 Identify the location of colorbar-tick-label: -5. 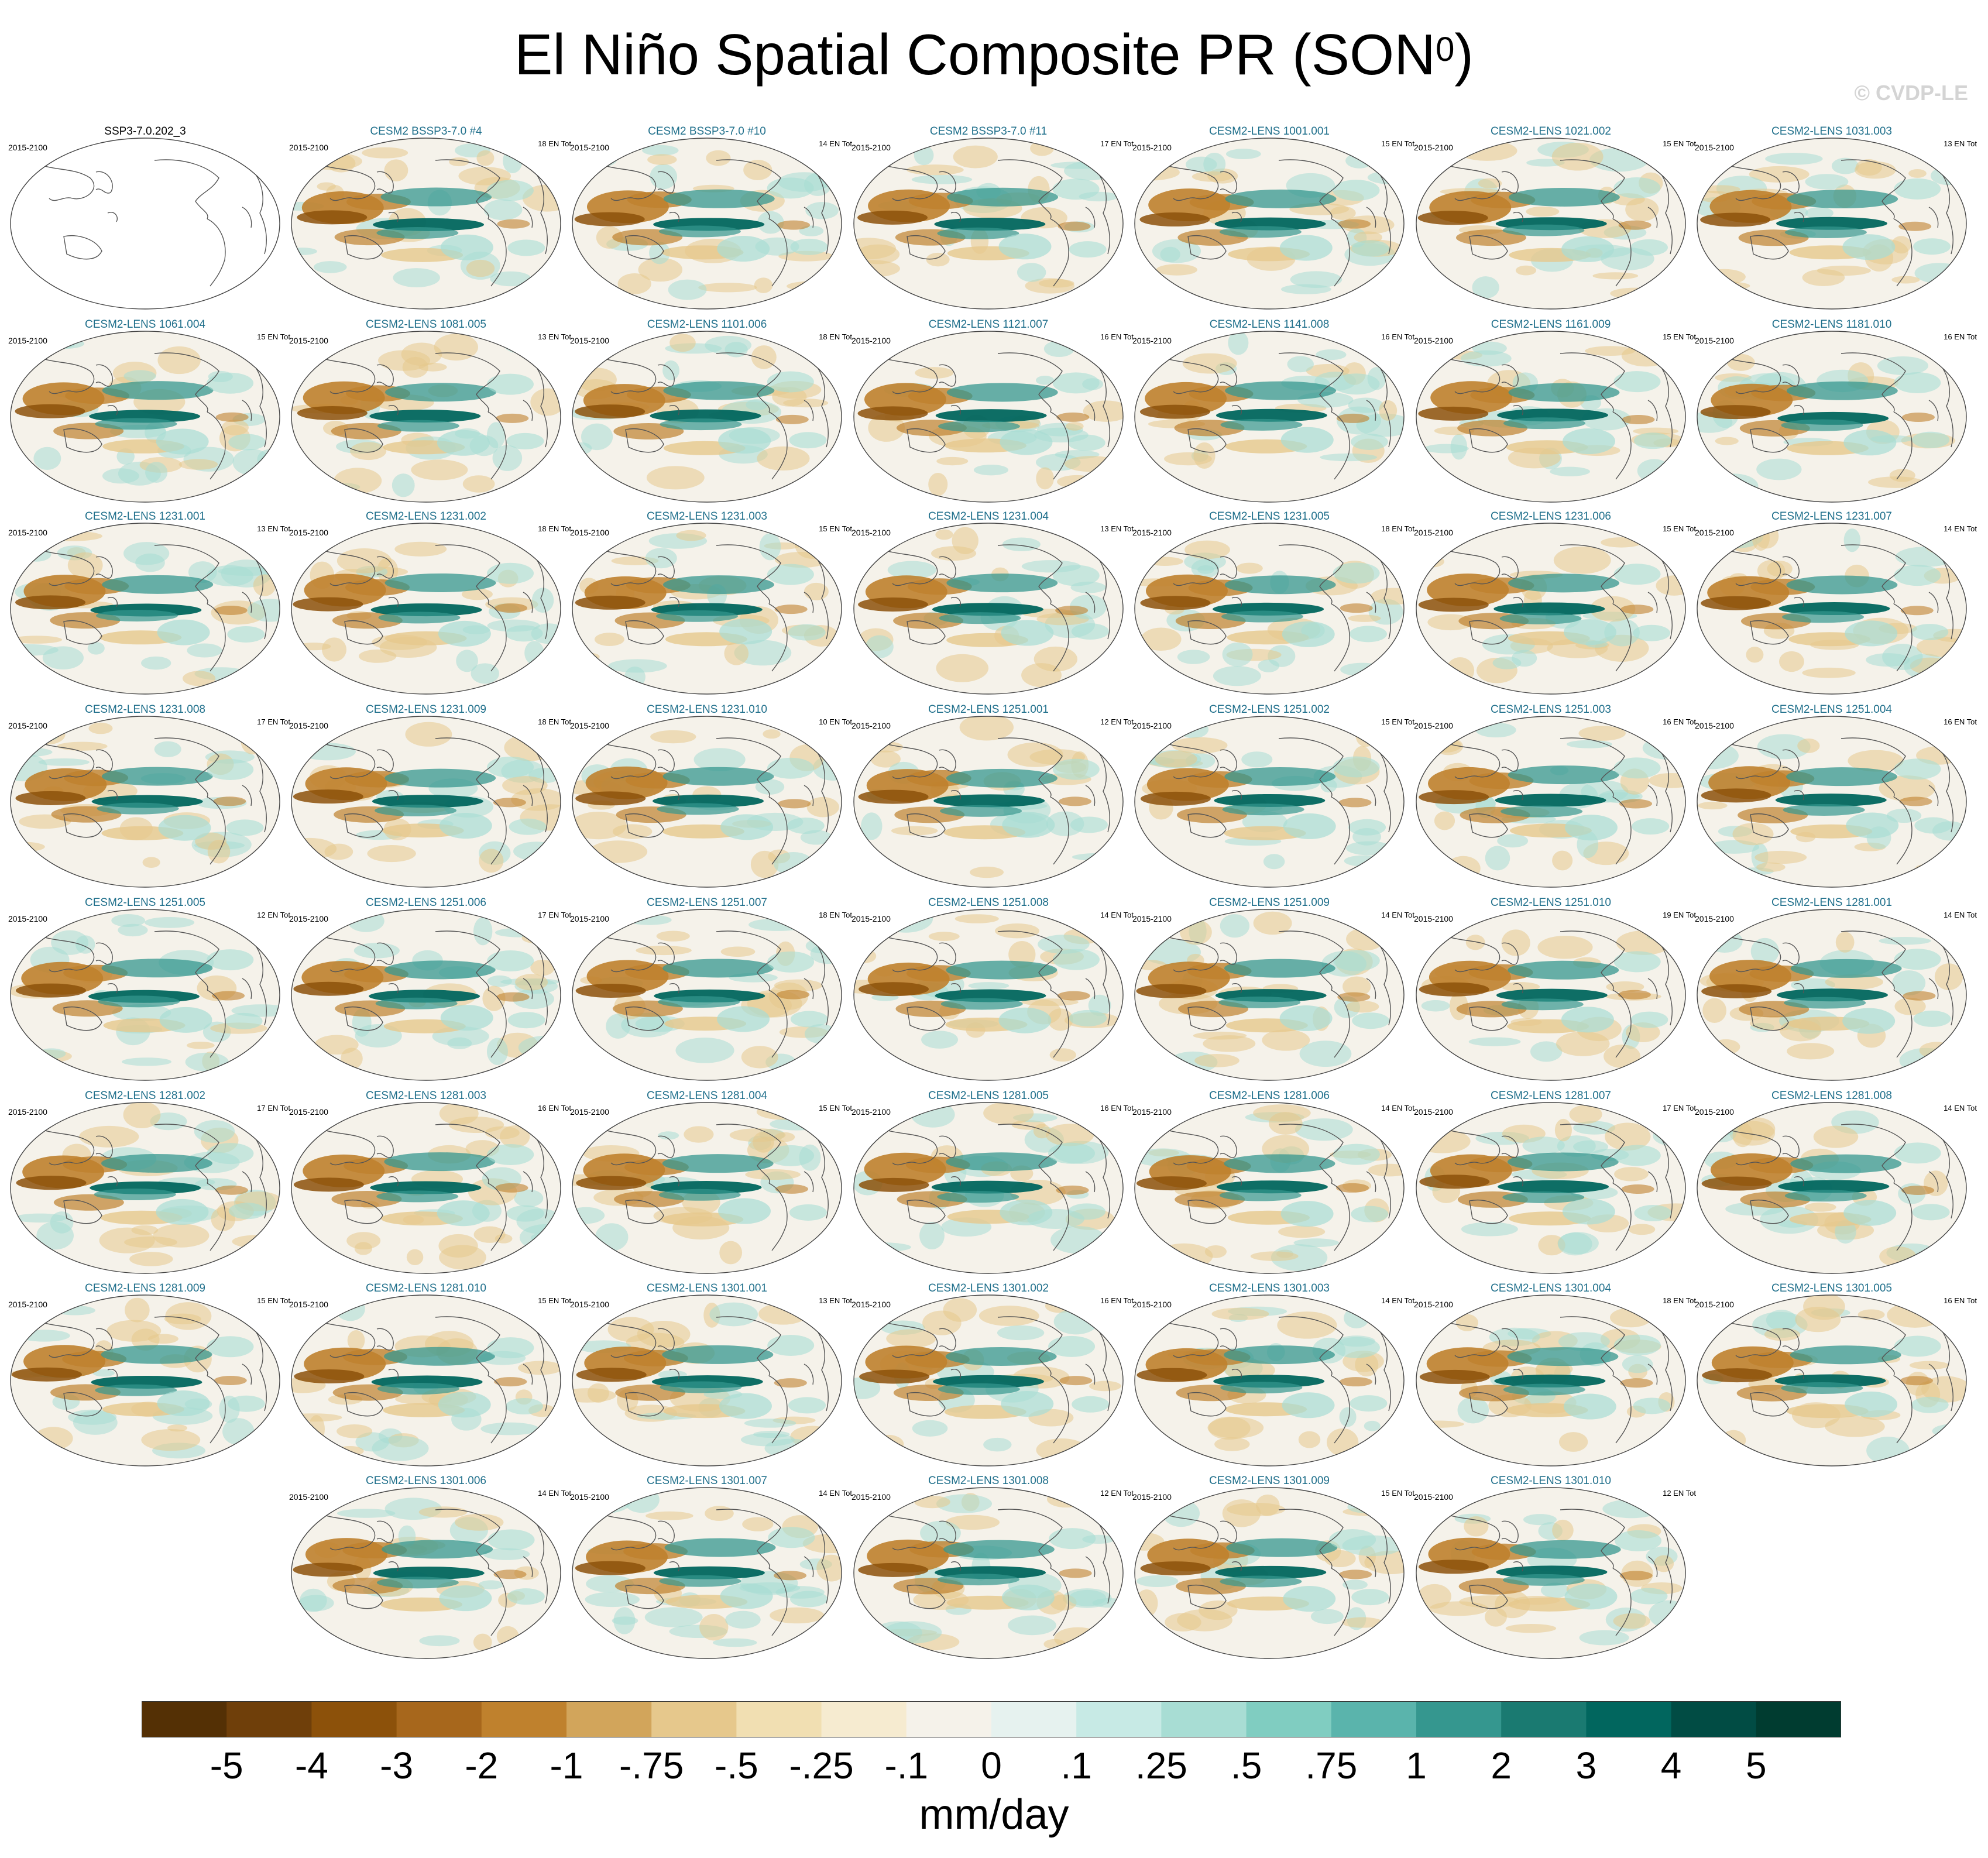
(226, 1766).